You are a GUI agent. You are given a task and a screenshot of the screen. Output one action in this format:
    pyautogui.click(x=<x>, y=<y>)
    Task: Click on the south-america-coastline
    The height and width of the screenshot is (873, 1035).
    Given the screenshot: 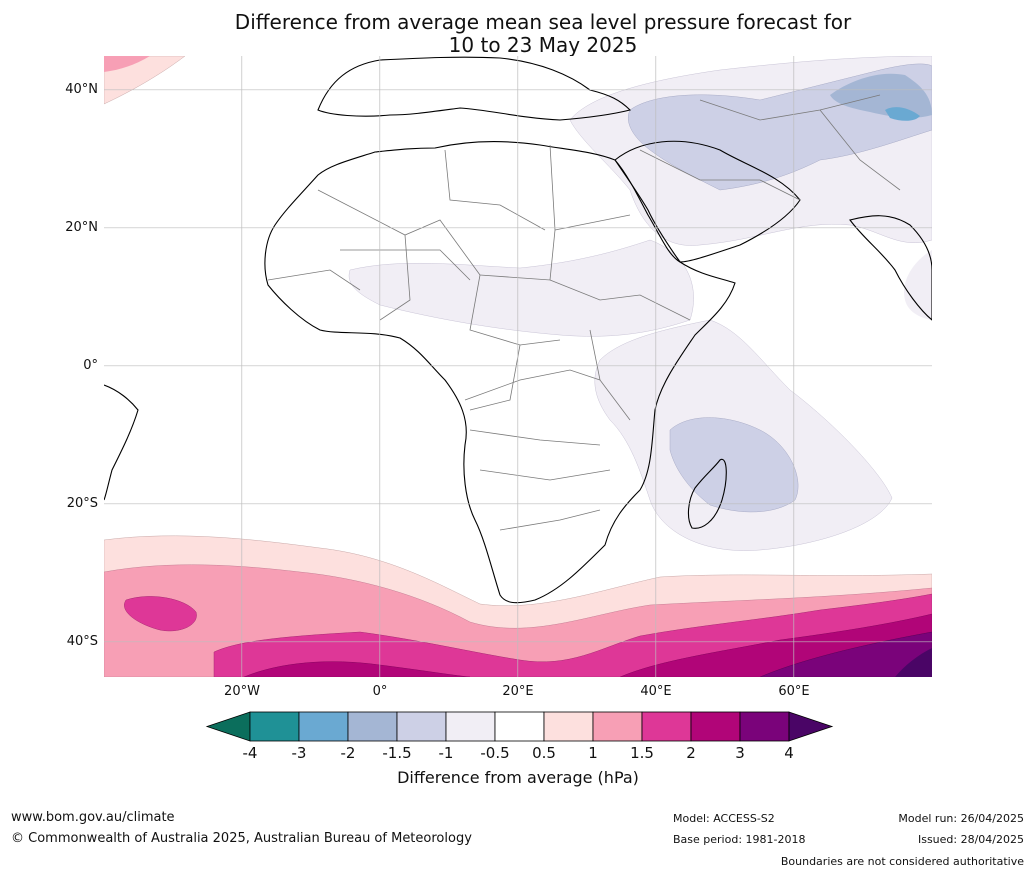 What is the action you would take?
    pyautogui.click(x=121, y=442)
    